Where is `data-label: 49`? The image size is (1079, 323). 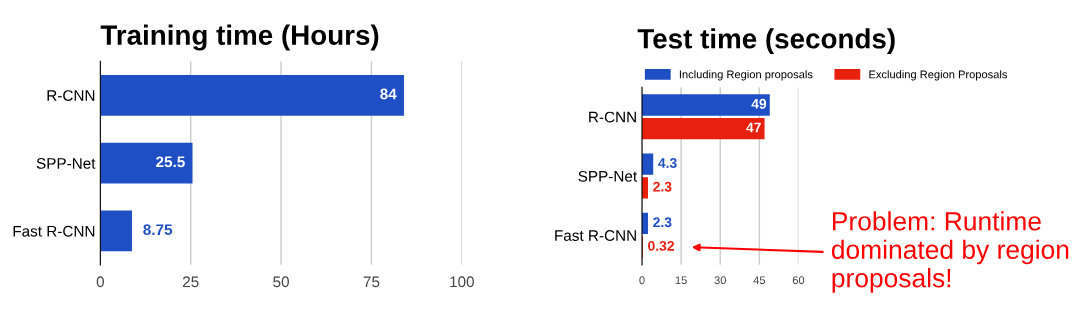 data-label: 49 is located at coordinates (759, 103).